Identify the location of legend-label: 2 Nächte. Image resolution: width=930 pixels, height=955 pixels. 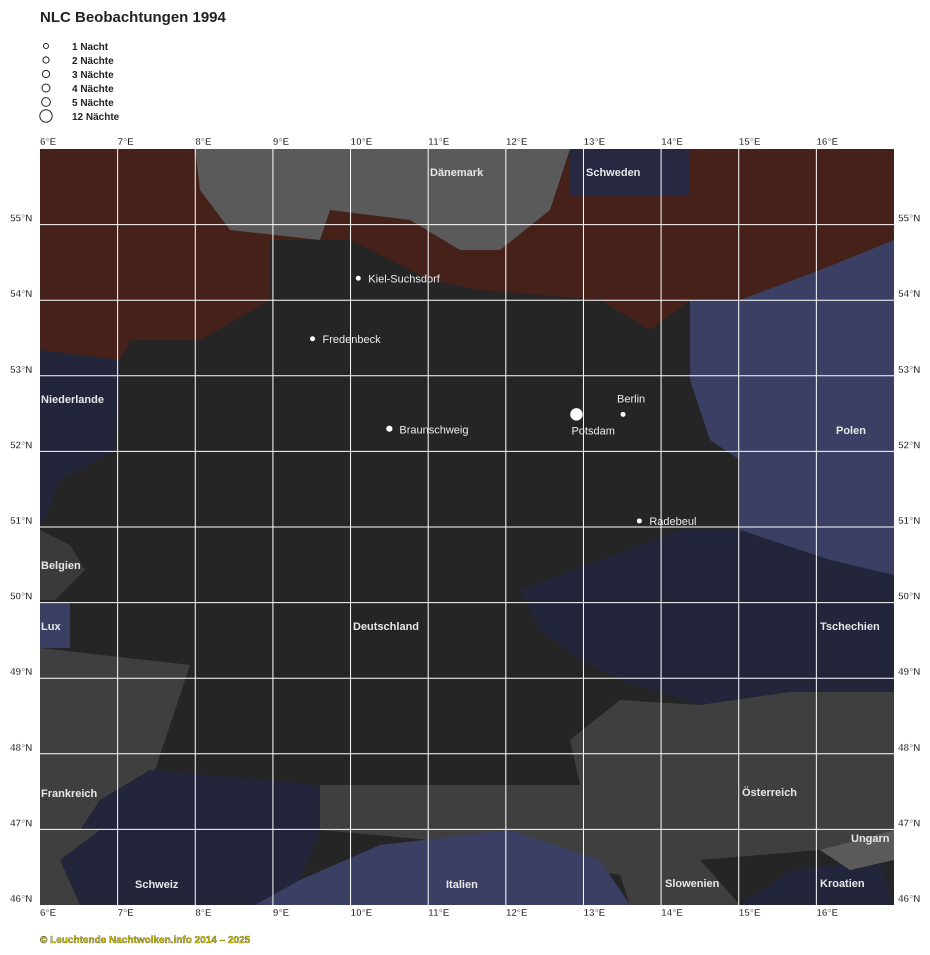
(93, 61).